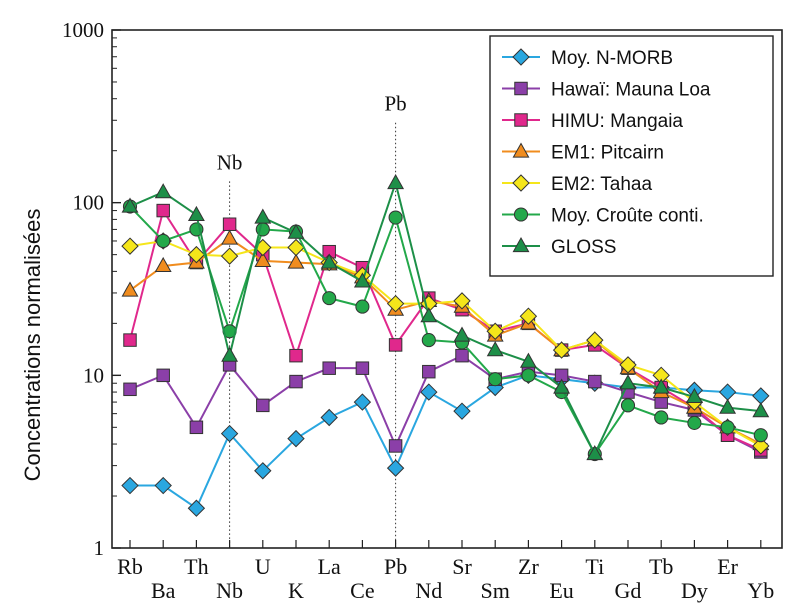 The image size is (790, 605). I want to click on x-tick-label: Nb, so click(229, 590).